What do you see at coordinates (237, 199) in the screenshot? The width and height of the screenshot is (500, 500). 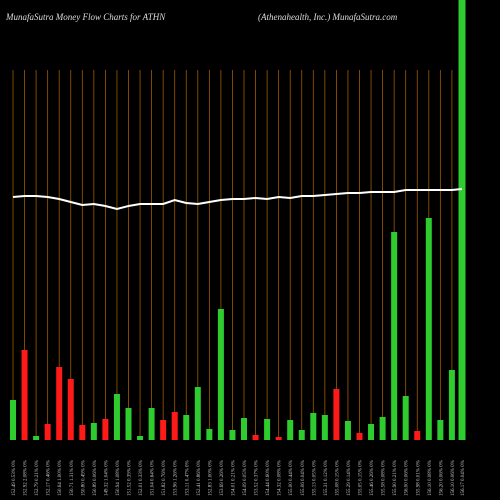 I see `price-line` at bounding box center [237, 199].